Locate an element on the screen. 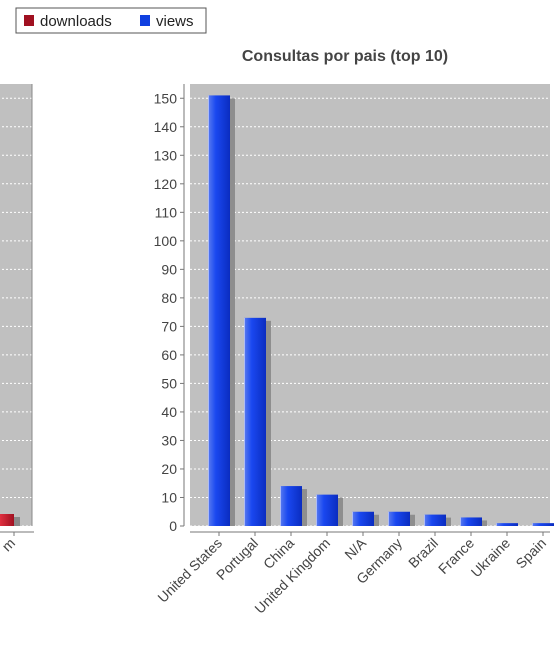 The image size is (558, 658). y-tick-label: 150 is located at coordinates (166, 98).